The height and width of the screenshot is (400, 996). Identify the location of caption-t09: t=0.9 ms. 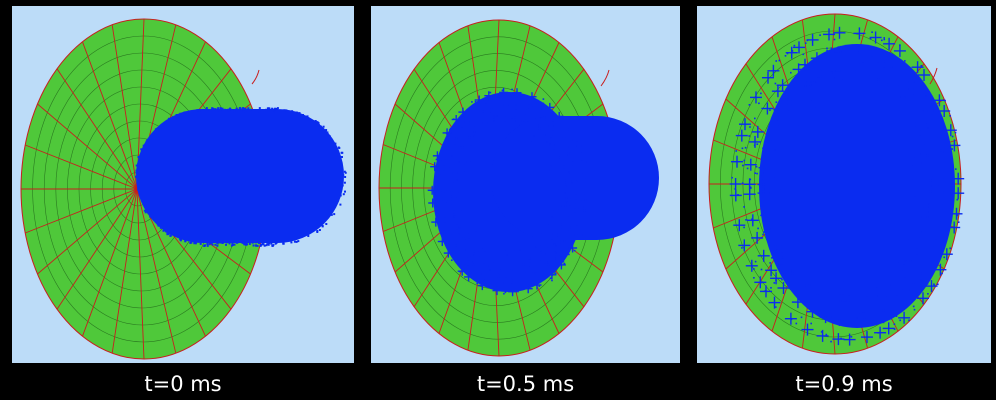
(844, 384).